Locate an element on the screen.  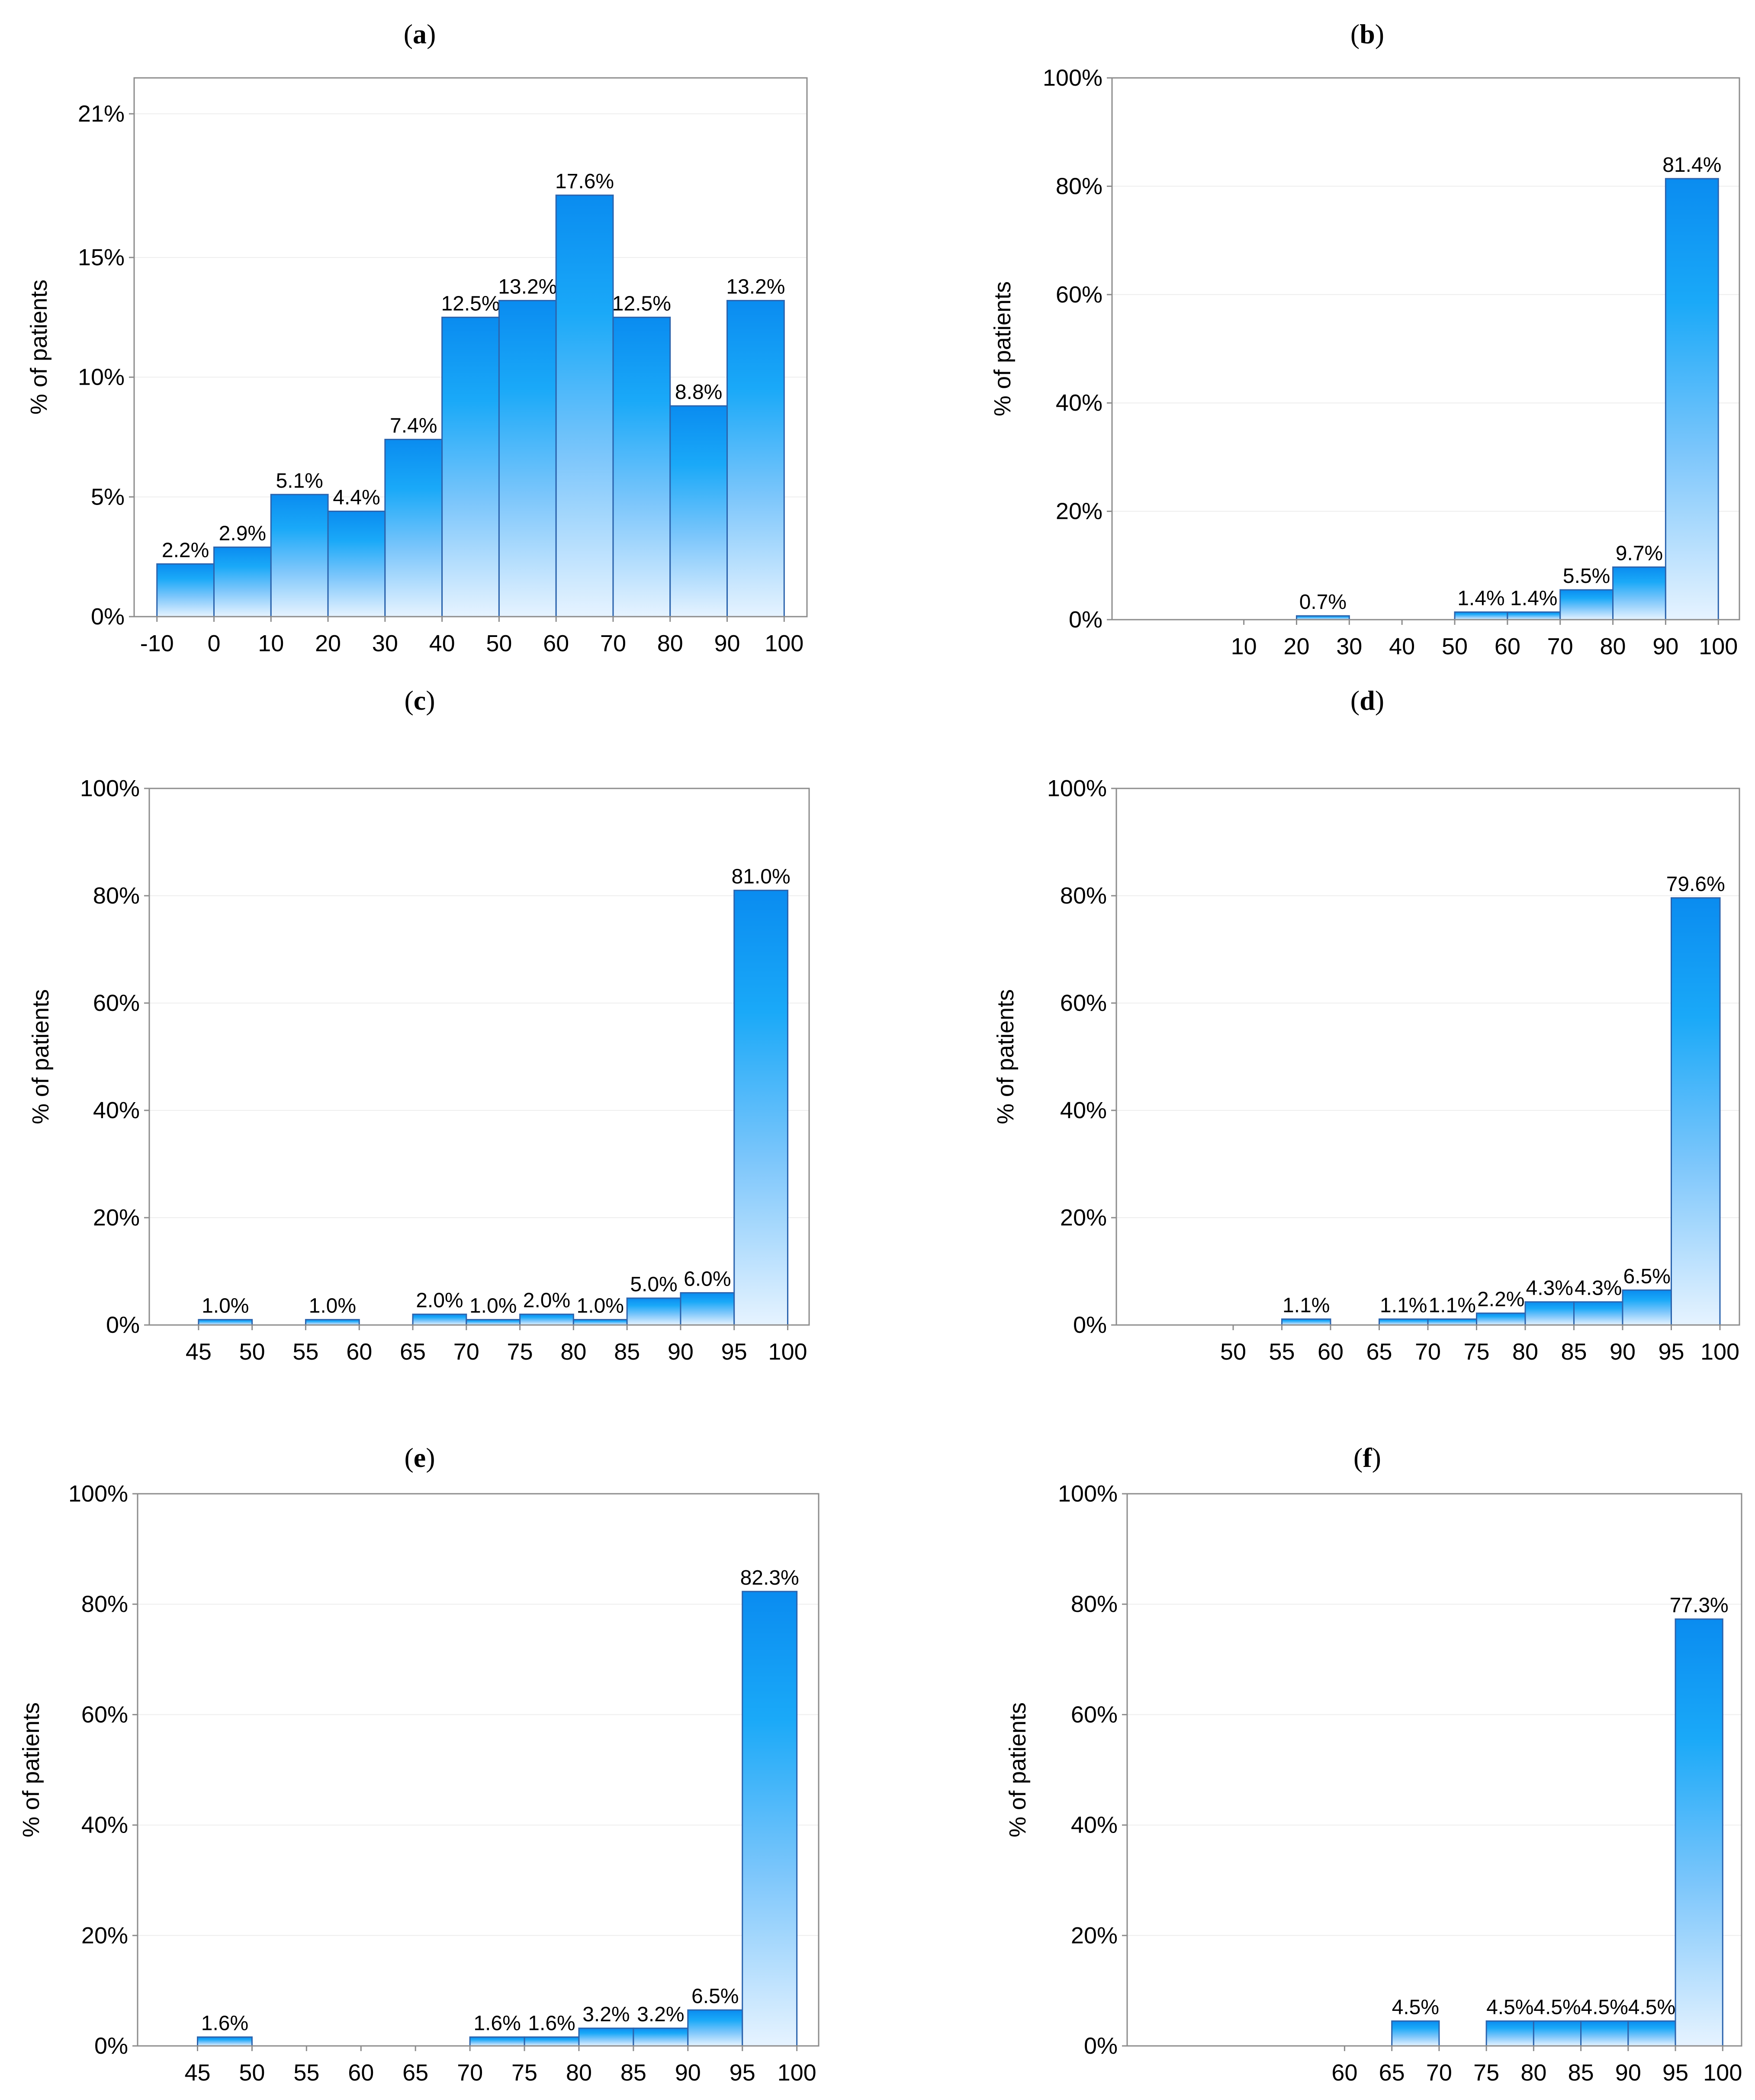
panel-a-bar-label: 7.4% is located at coordinates (413, 426).